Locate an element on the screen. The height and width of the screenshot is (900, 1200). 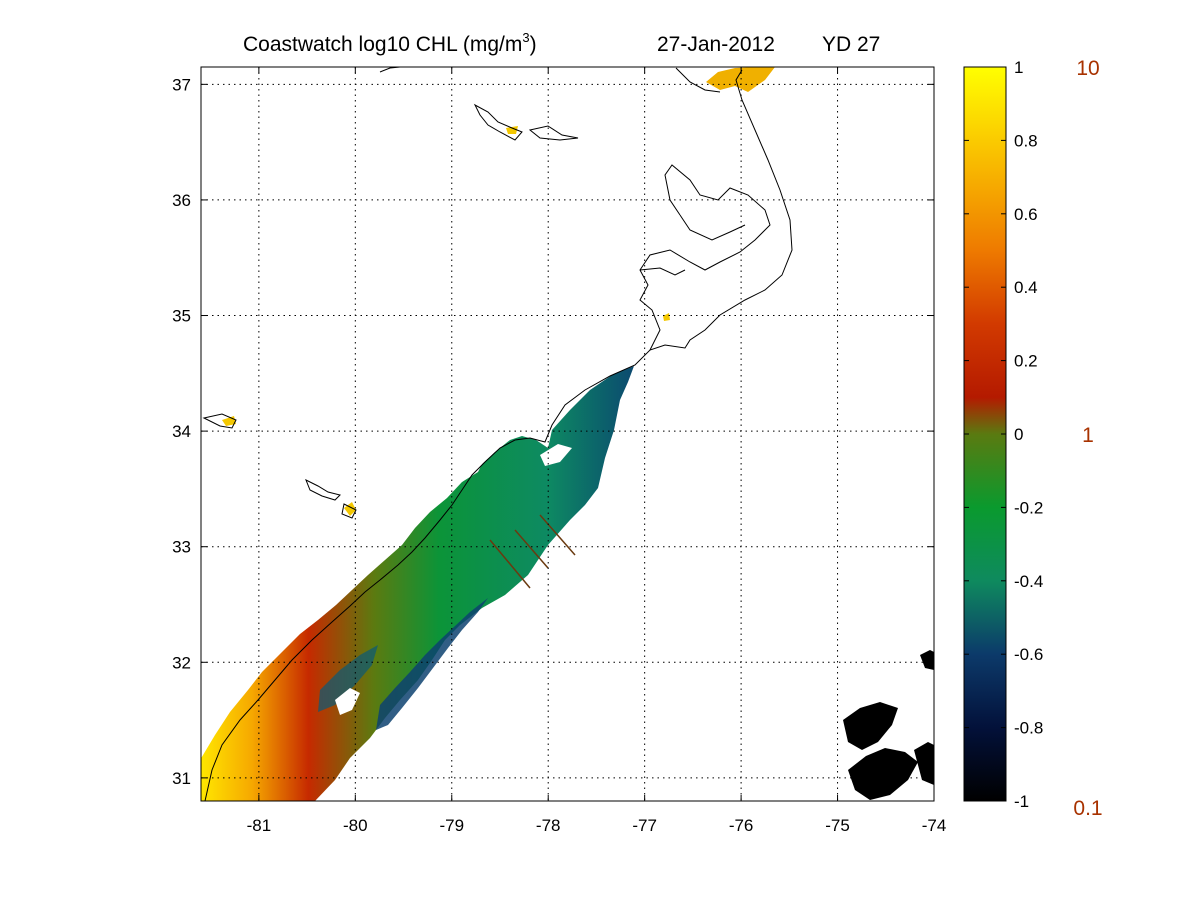
colorbar-linear-labels: 10 1 0.1 is located at coordinates (1087, 438).